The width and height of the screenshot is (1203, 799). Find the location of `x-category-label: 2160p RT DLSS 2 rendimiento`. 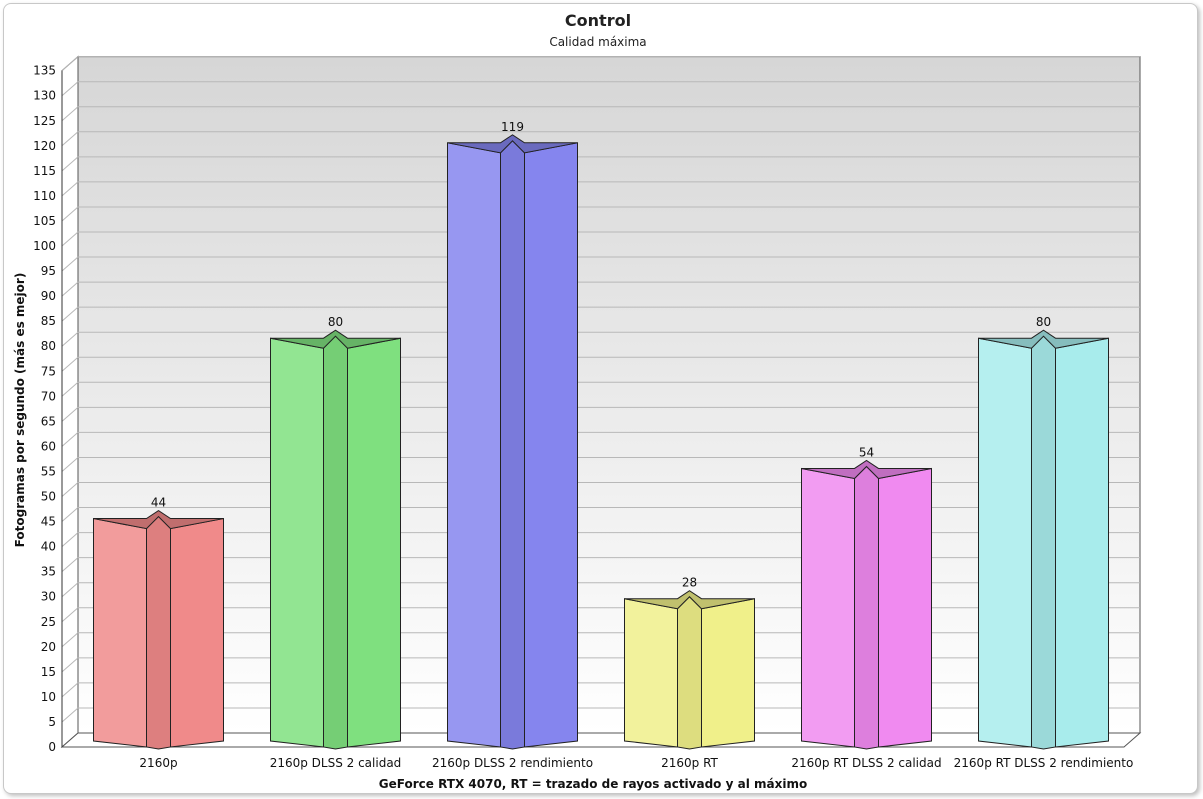

x-category-label: 2160p RT DLSS 2 rendimiento is located at coordinates (1044, 763).